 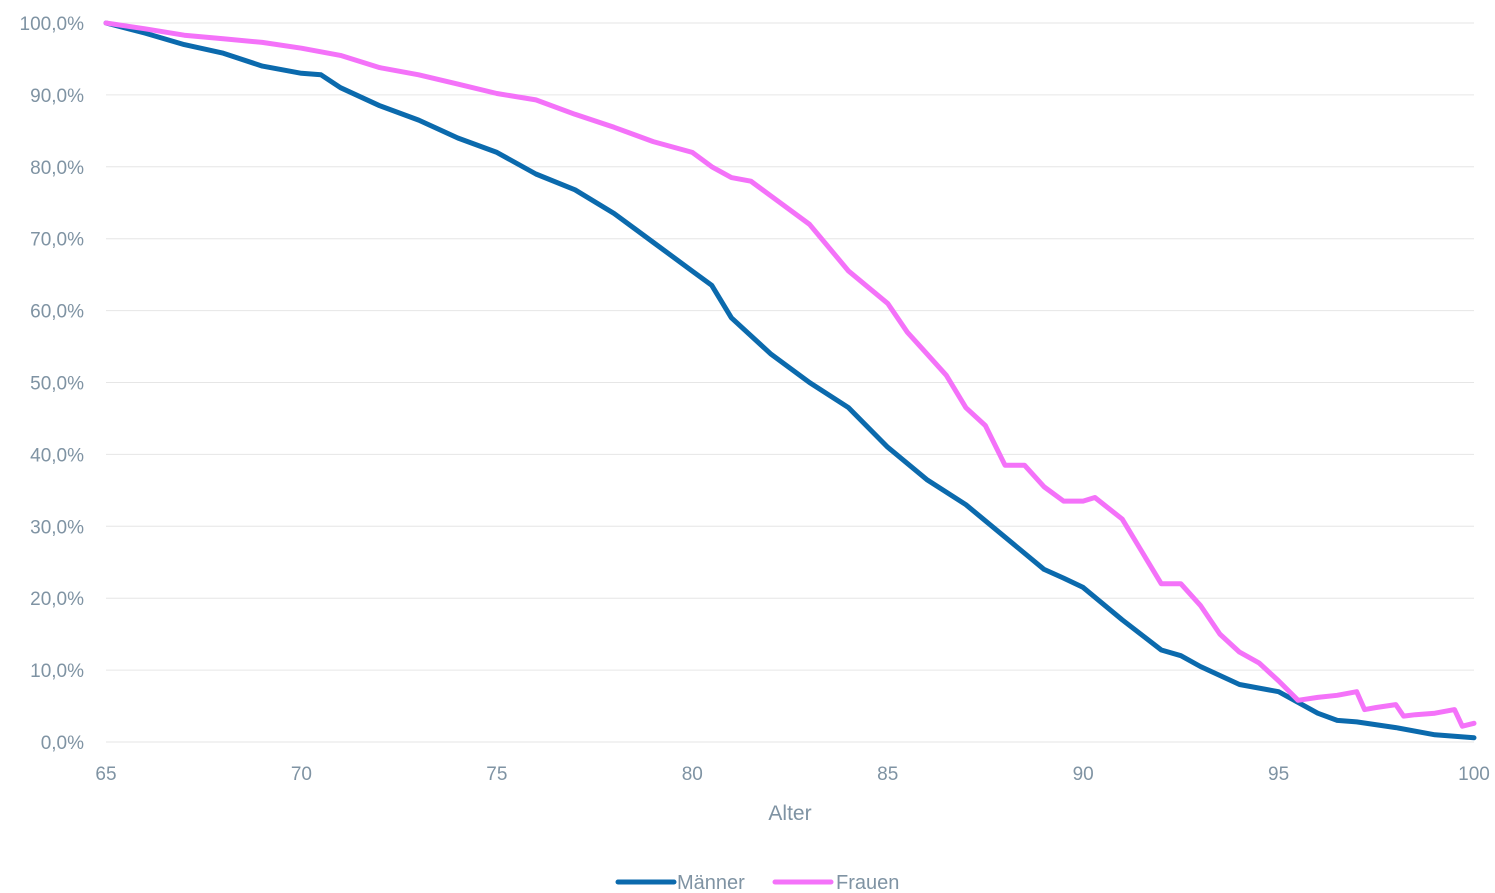 I want to click on y-tick-label: 100,0%, so click(x=52, y=24).